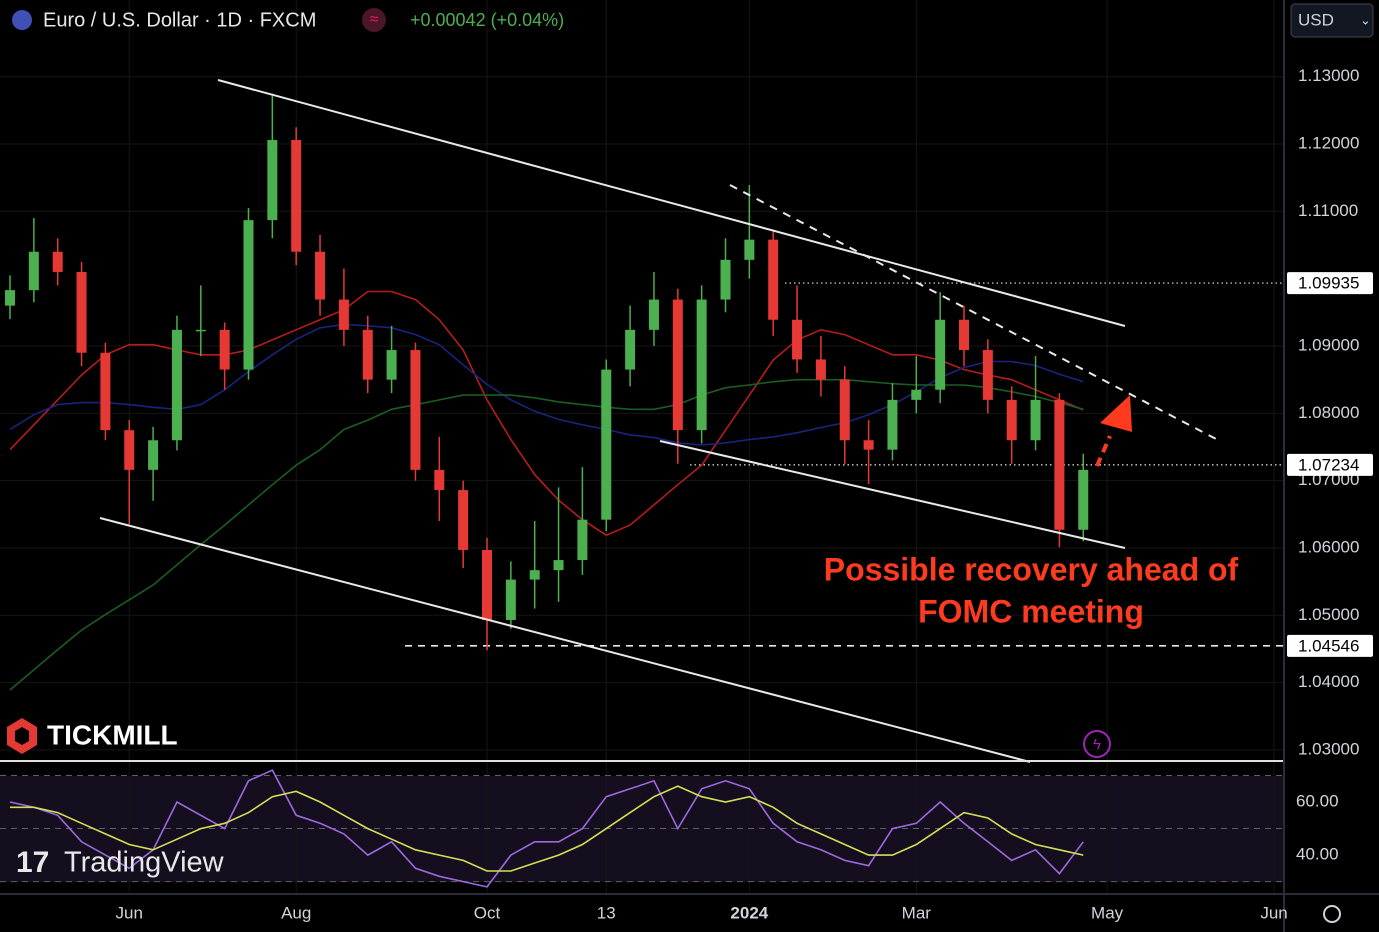 The width and height of the screenshot is (1379, 932). I want to click on level-label: 1.04546, so click(1328, 645).